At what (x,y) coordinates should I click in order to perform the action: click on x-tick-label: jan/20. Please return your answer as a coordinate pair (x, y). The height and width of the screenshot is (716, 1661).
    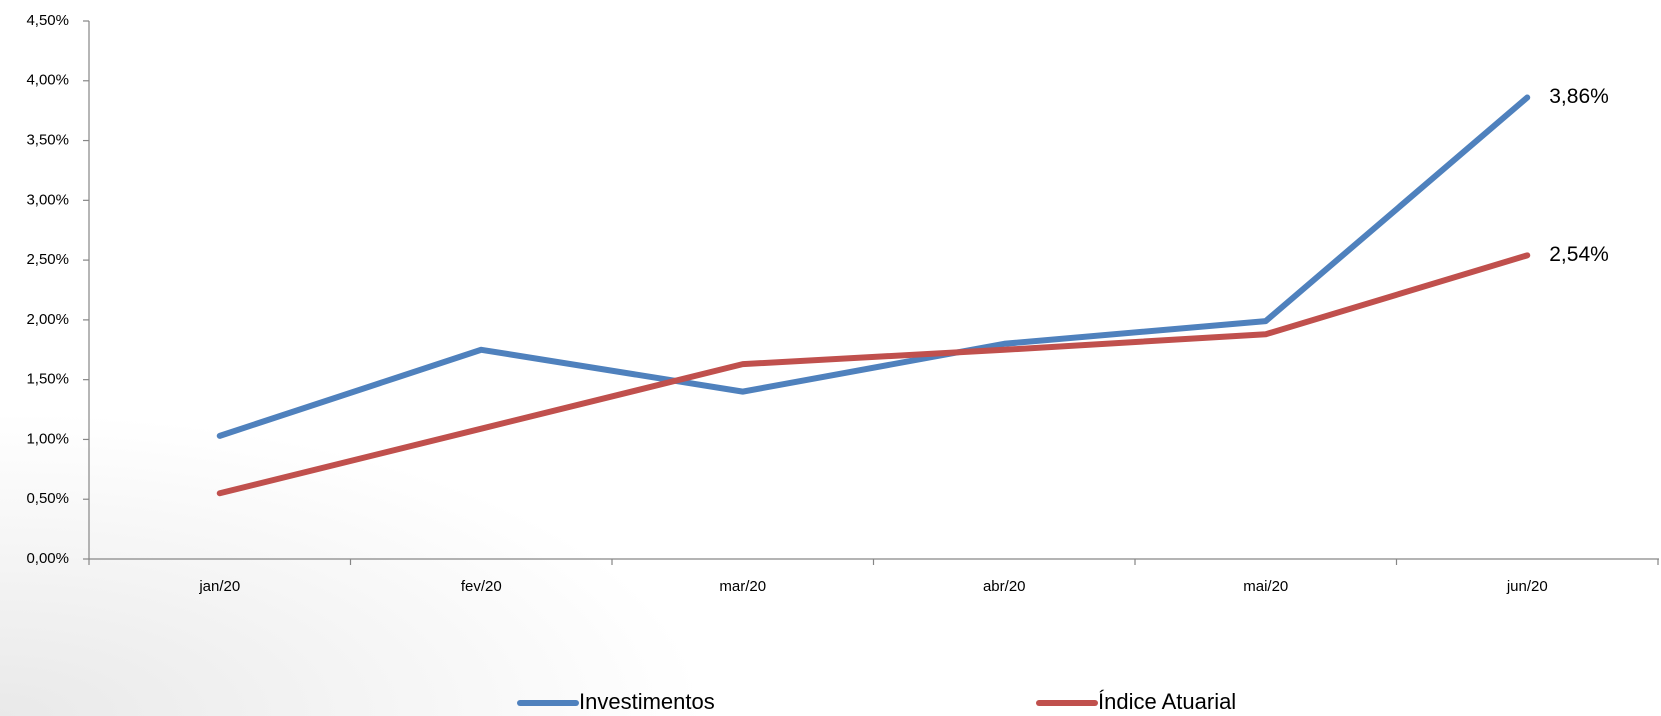
    Looking at the image, I should click on (219, 586).